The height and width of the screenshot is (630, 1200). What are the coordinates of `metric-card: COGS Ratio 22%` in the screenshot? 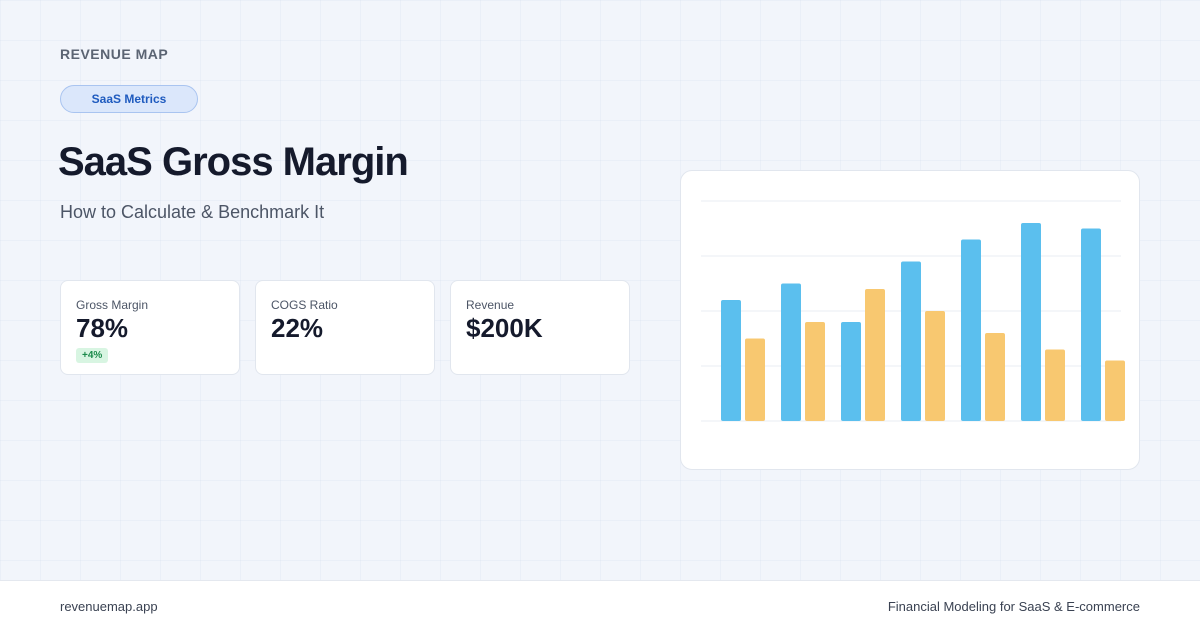 It's located at (345, 327).